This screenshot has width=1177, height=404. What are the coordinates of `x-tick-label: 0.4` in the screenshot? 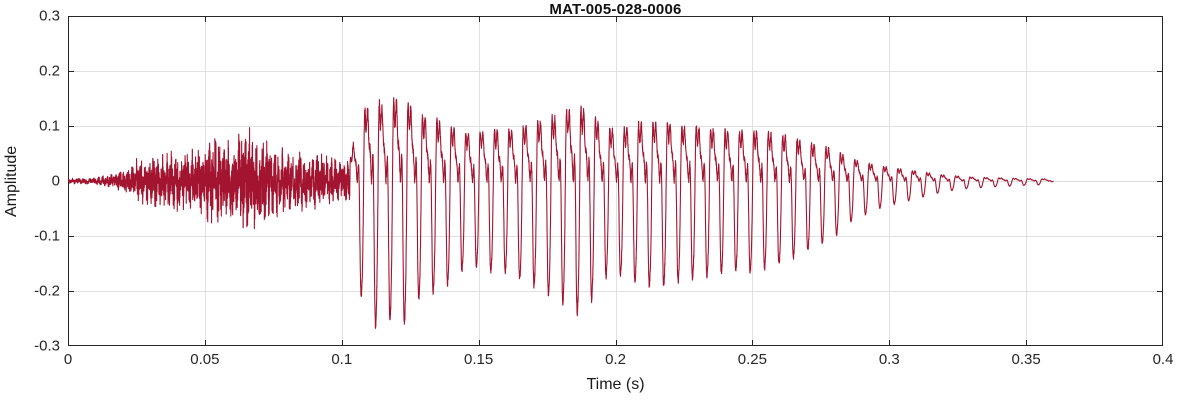 It's located at (1163, 359).